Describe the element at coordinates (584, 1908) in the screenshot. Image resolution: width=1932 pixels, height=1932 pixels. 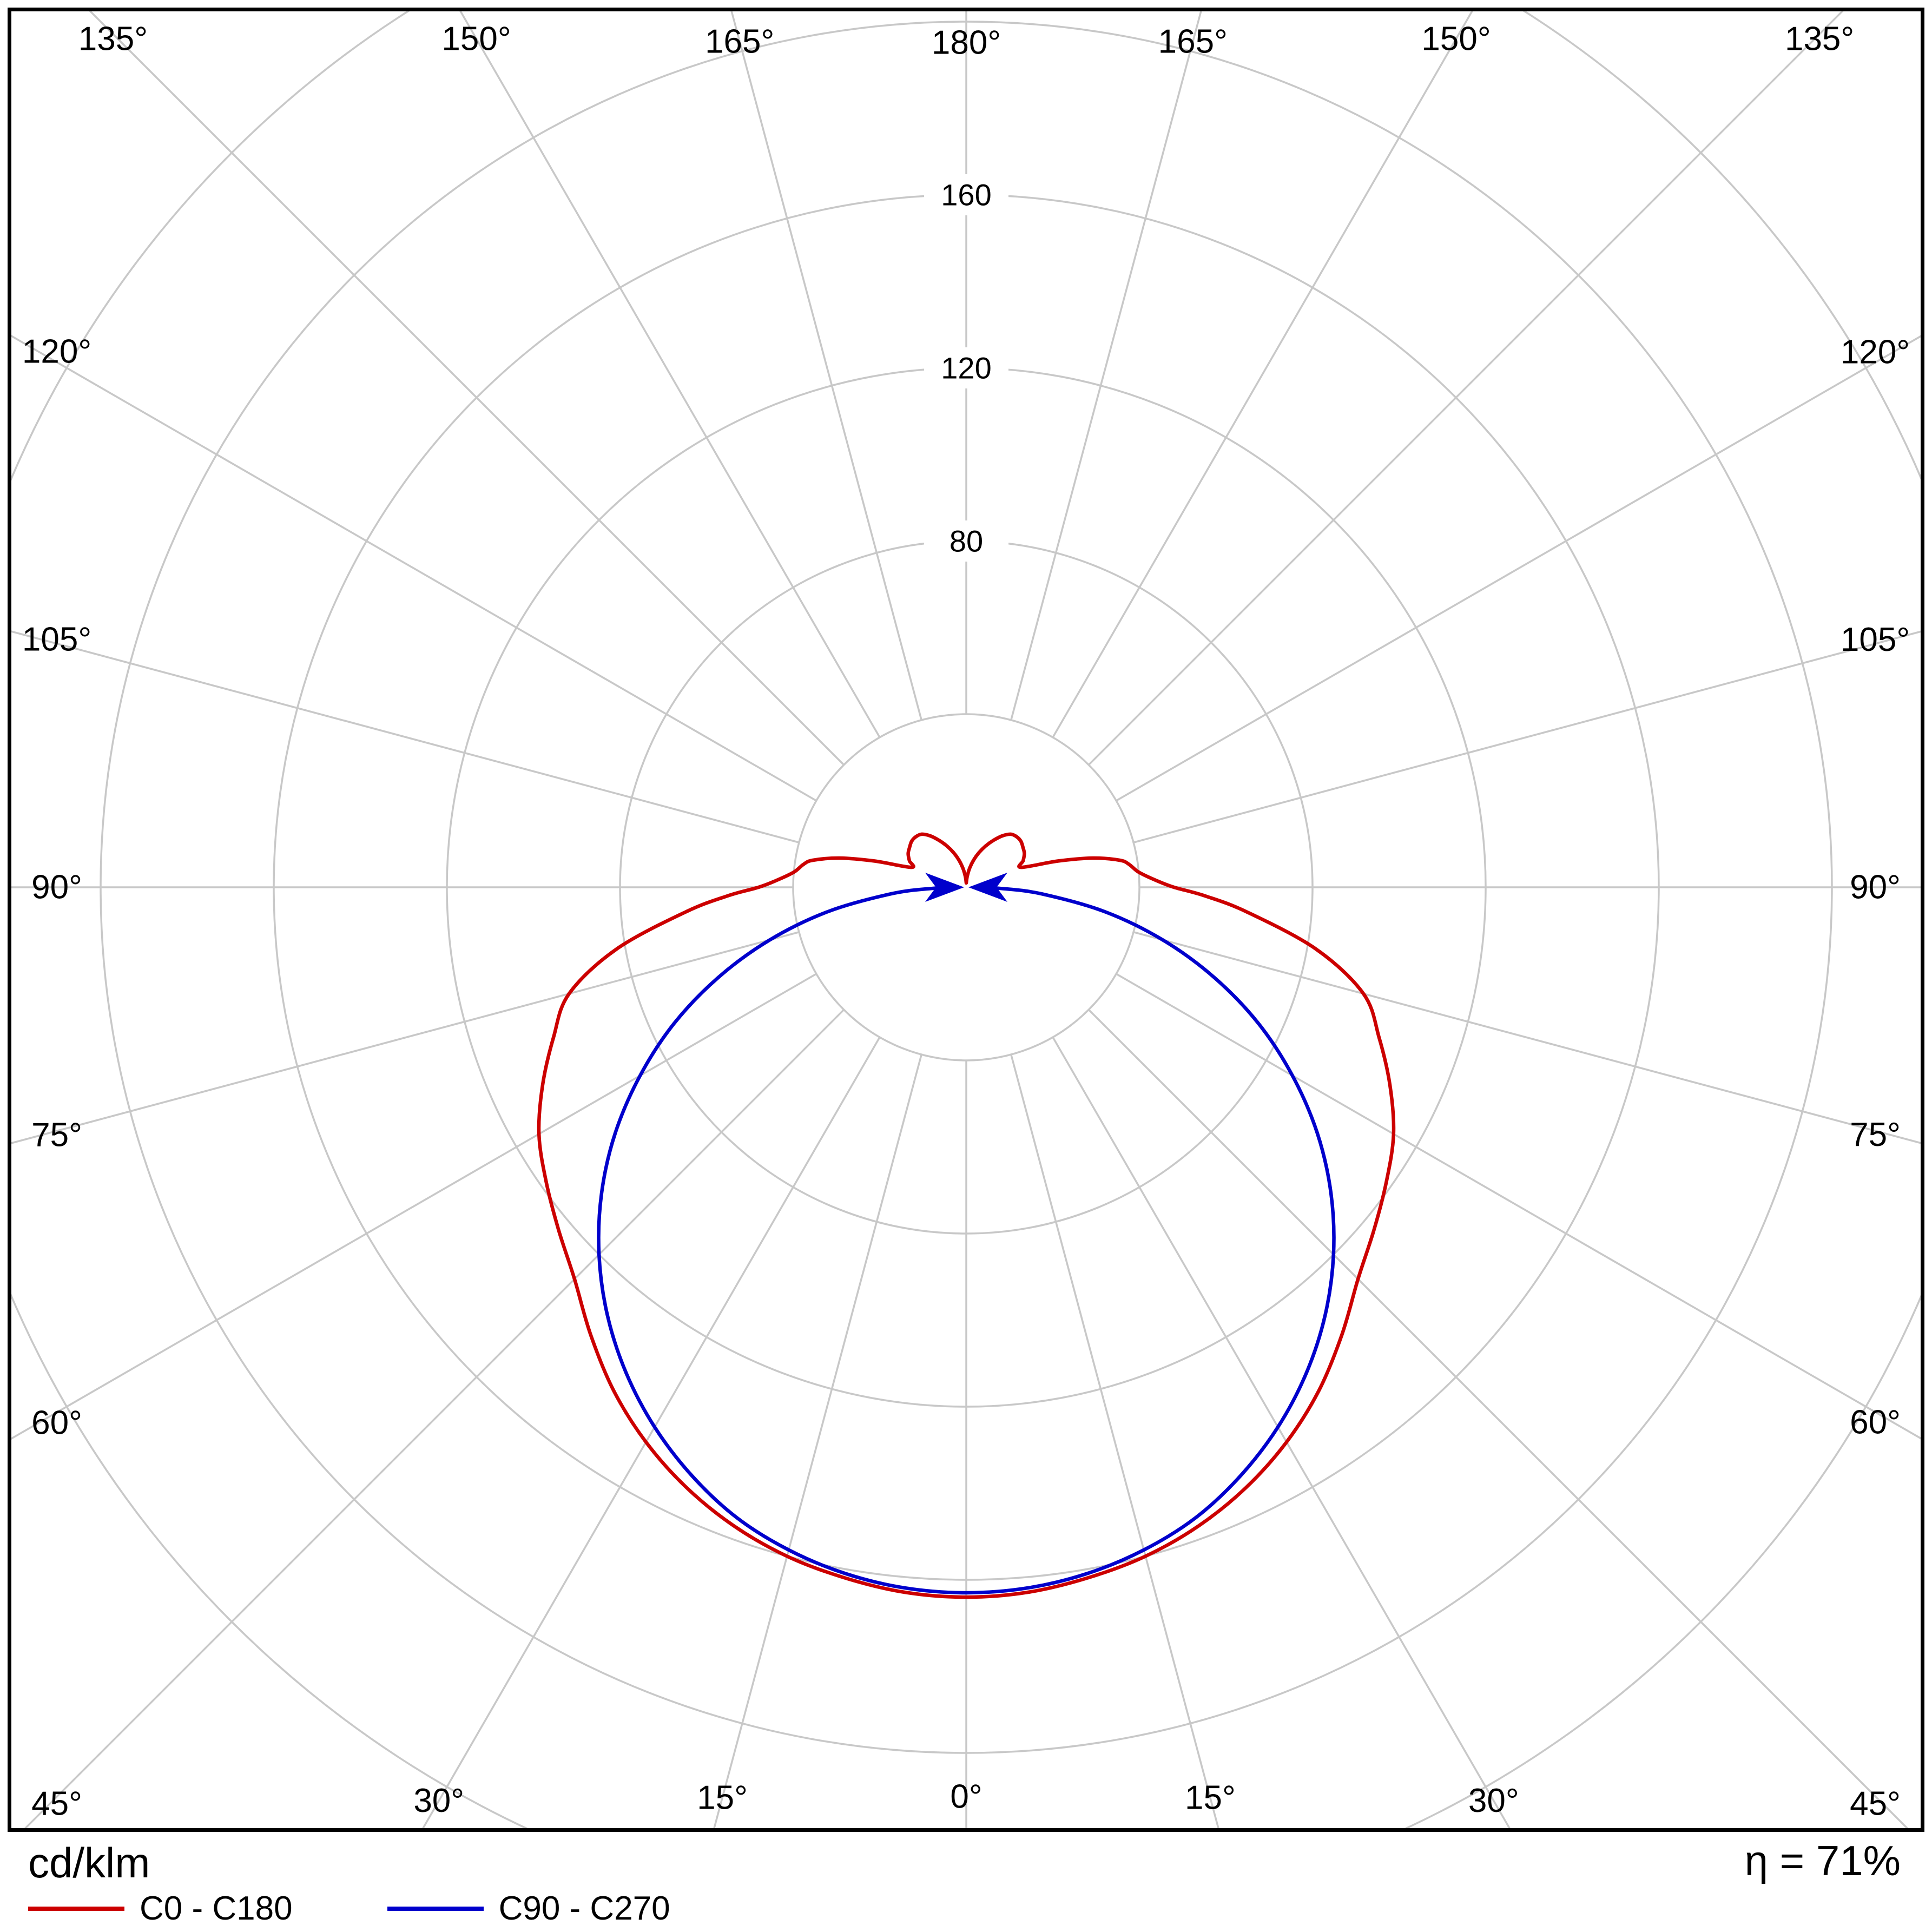
I see `legend-label-c90: C90 - C270` at that location.